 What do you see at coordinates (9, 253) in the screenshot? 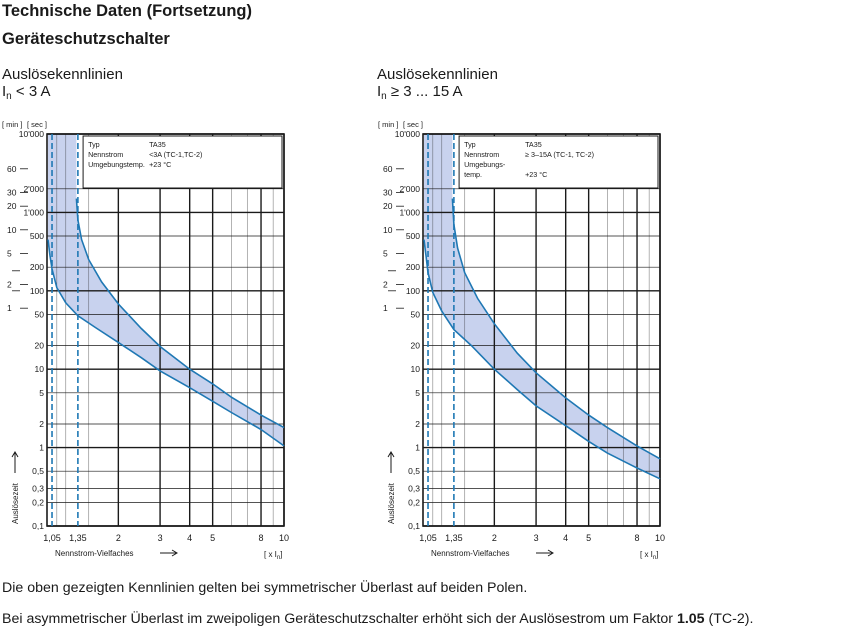
I see `left-min-tick-label-4: 5` at bounding box center [9, 253].